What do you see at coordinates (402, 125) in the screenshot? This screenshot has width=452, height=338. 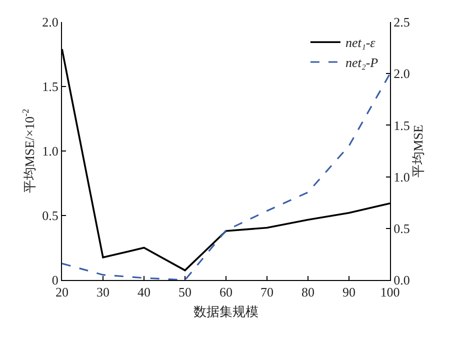 I see `y2-tick-label: 1.5` at bounding box center [402, 125].